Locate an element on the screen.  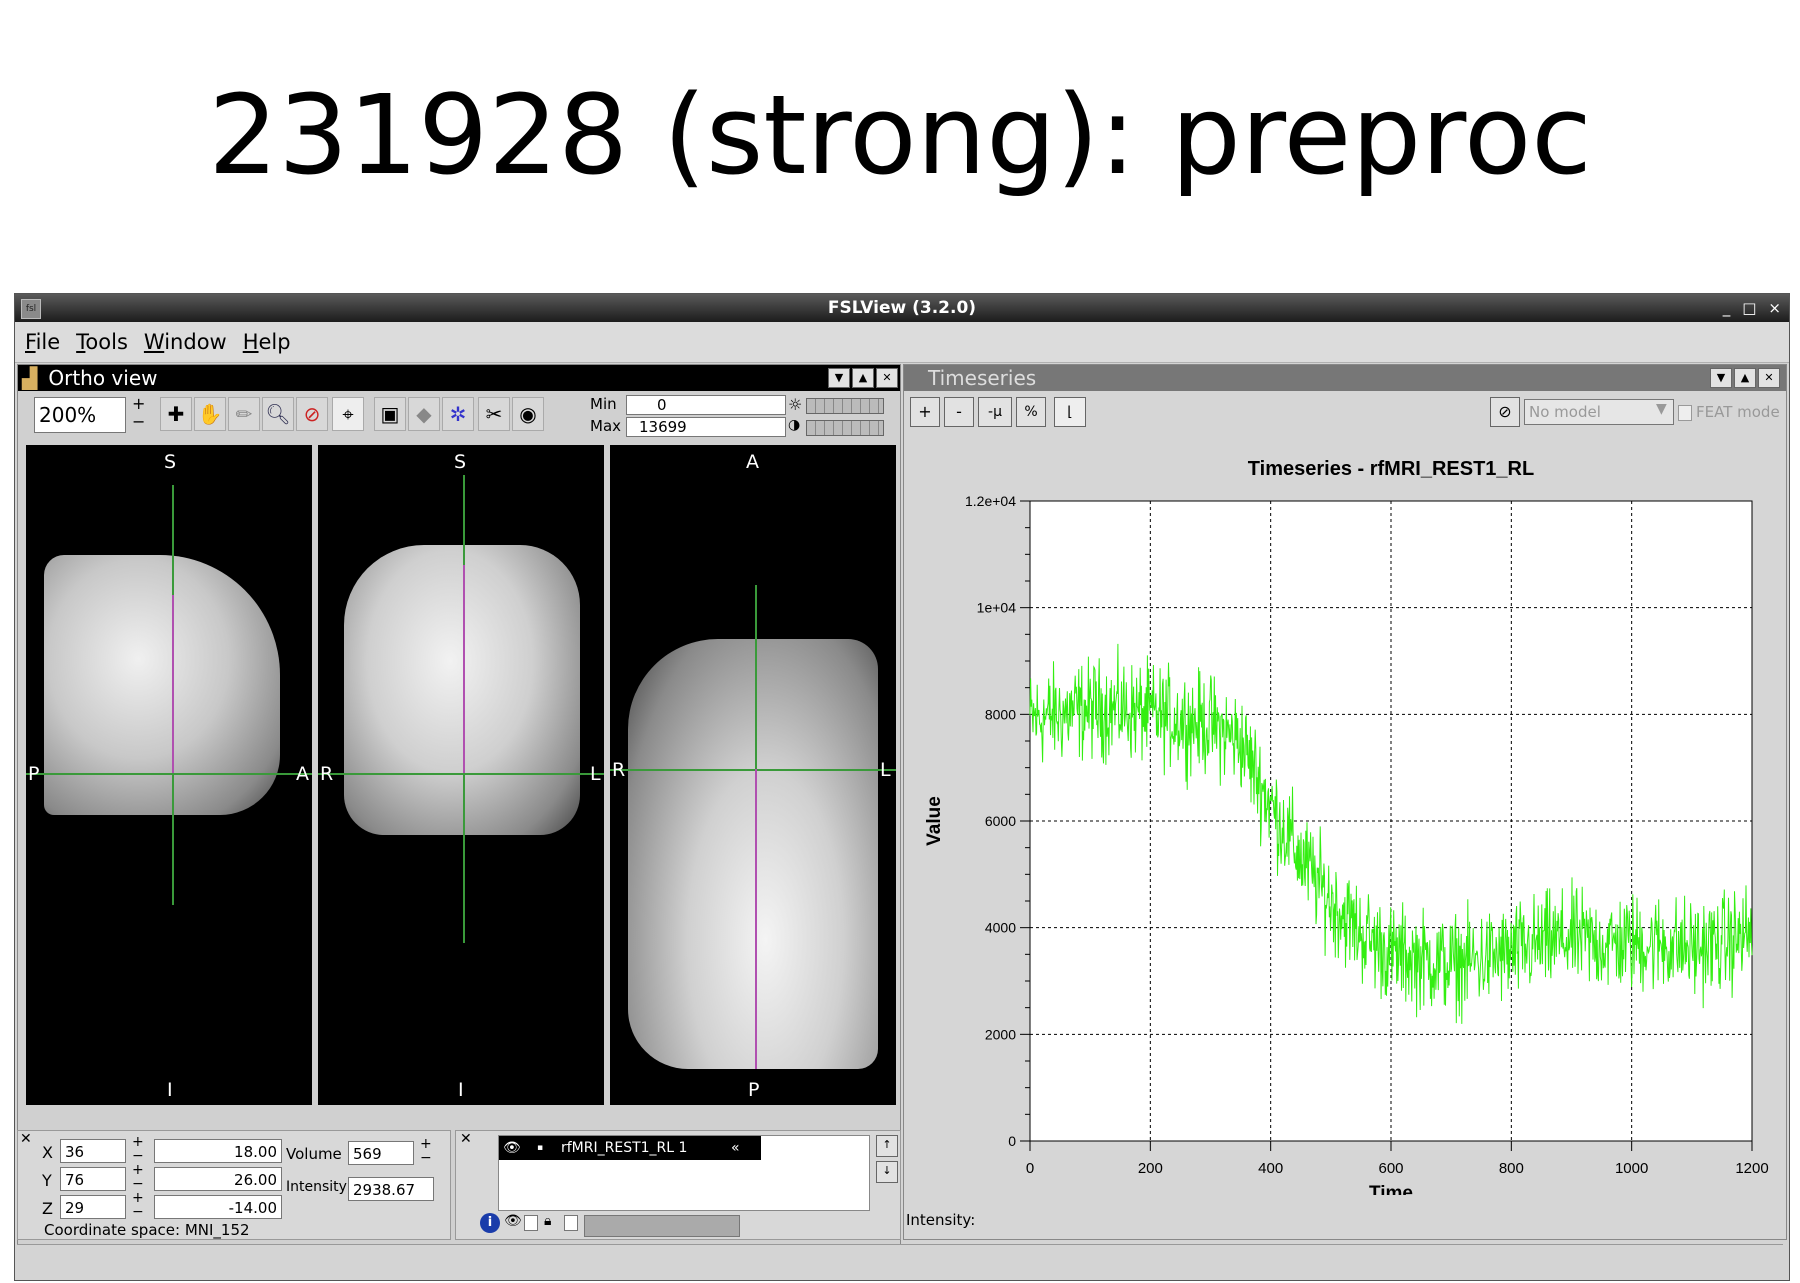
x-tick-label: 0 is located at coordinates (1030, 1168).